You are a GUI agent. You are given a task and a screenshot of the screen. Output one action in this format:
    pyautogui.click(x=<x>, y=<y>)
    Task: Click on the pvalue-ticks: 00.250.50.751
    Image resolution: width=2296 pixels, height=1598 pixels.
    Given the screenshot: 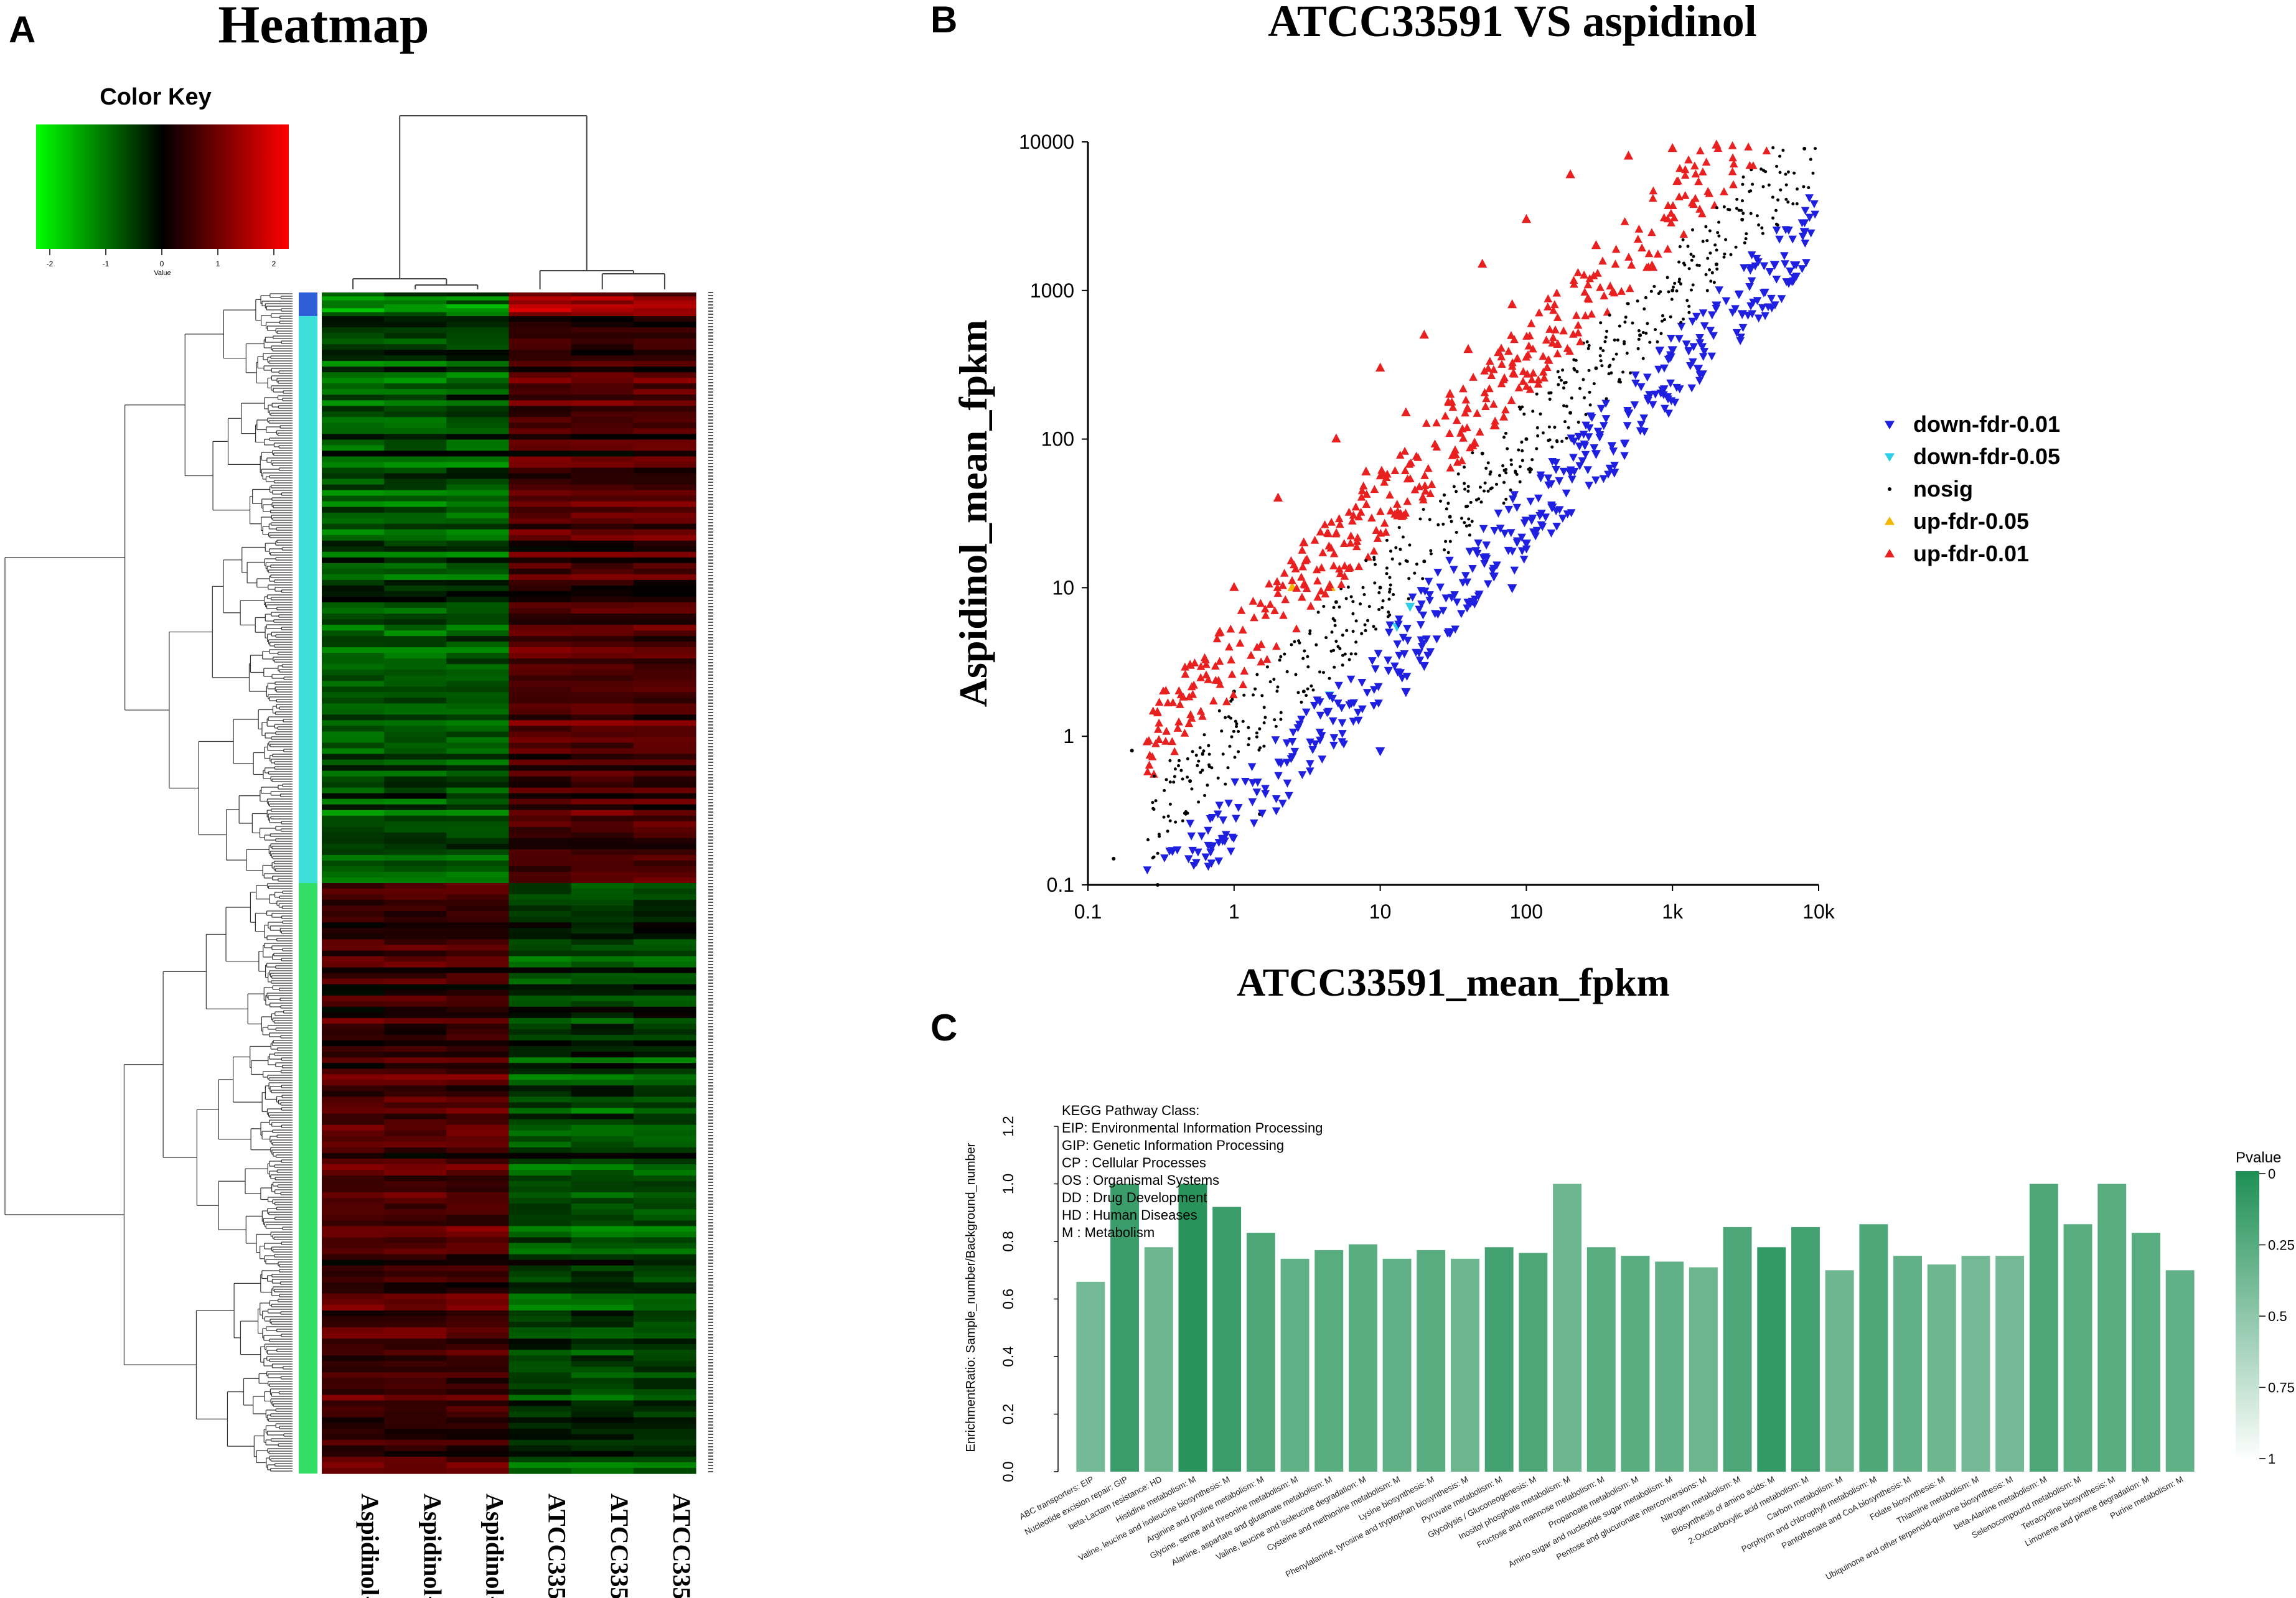 What is the action you would take?
    pyautogui.click(x=2277, y=1316)
    